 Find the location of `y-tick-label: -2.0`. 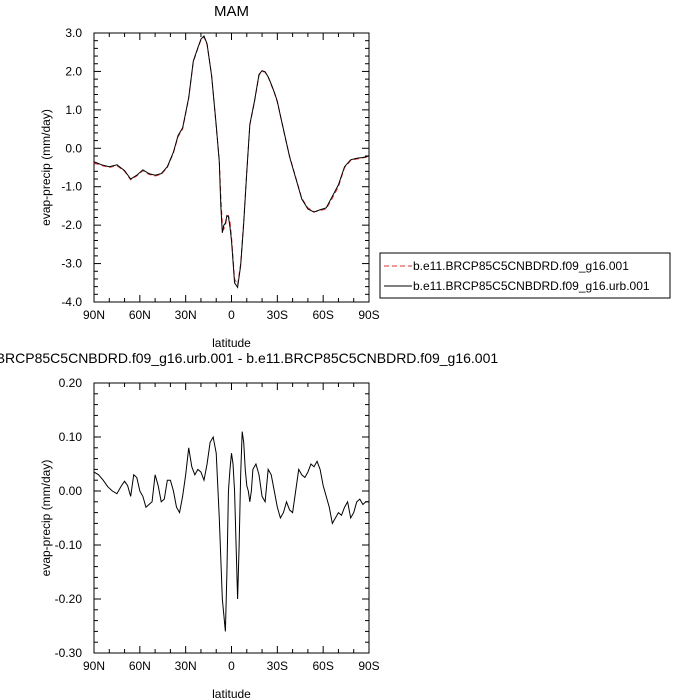

y-tick-label: -2.0 is located at coordinates (71, 225).